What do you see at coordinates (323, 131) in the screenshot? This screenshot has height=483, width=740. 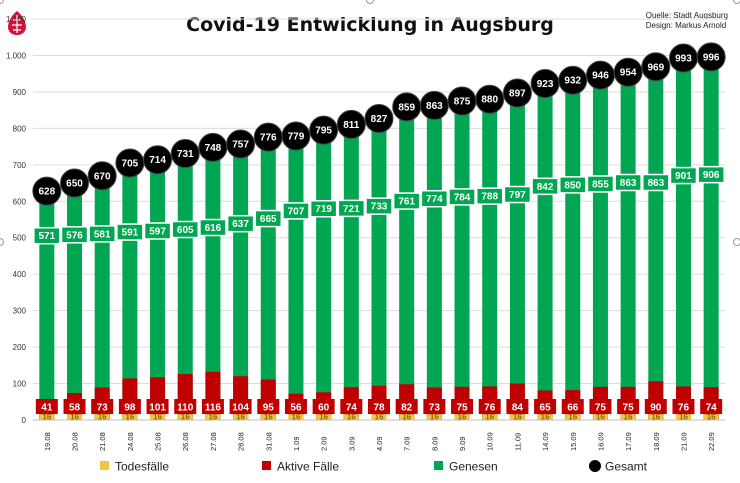 I see `data-label-gesamt: 795` at bounding box center [323, 131].